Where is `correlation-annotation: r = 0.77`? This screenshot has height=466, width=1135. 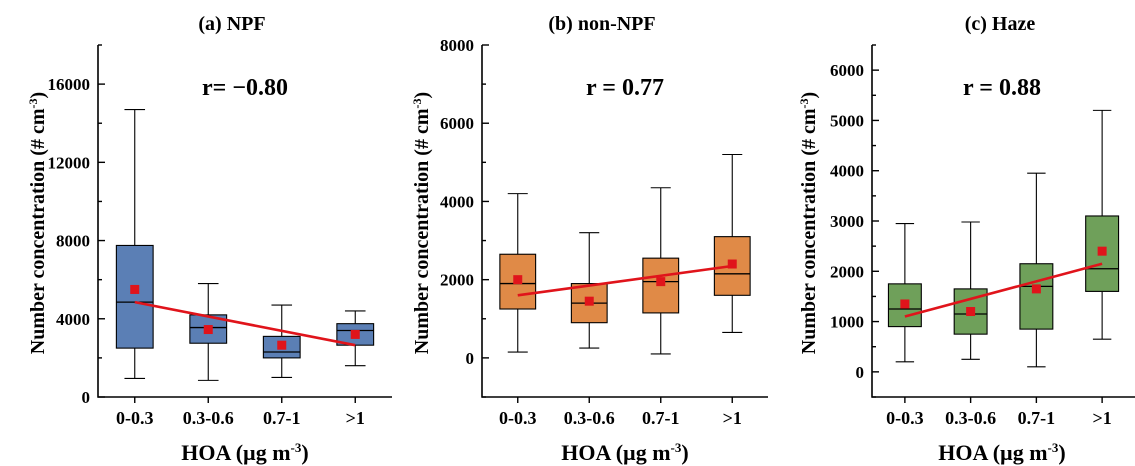 correlation-annotation: r = 0.77 is located at coordinates (625, 88).